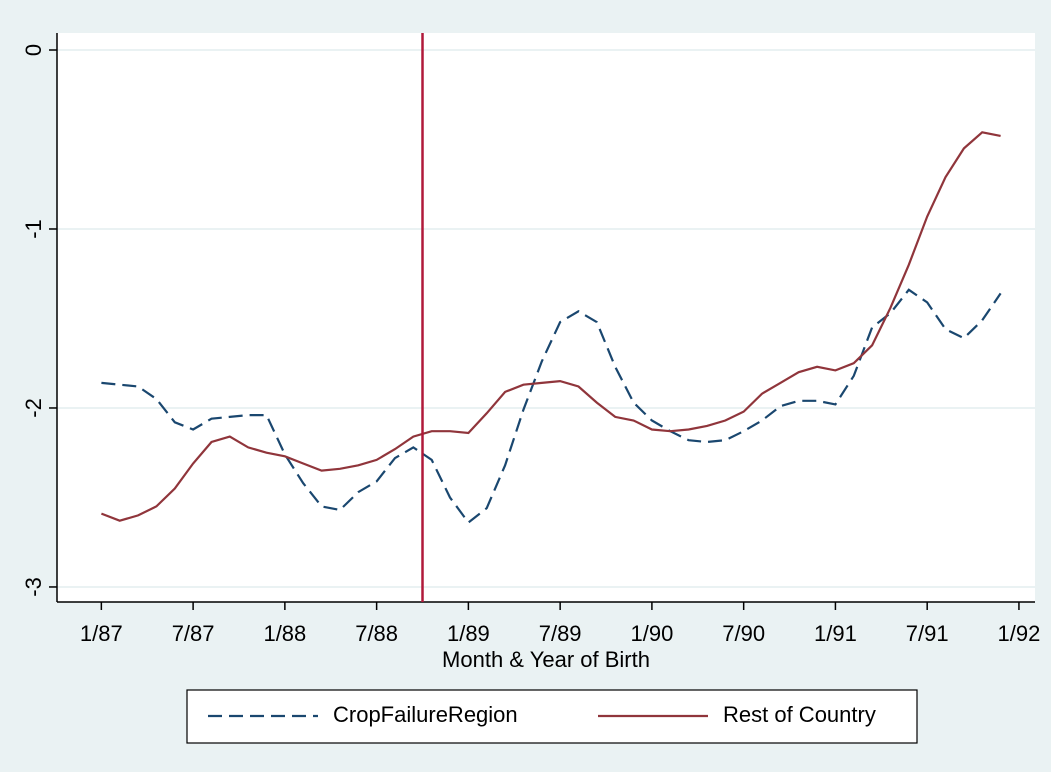  What do you see at coordinates (546, 659) in the screenshot?
I see `x-axis-title: Month & Year of Birth` at bounding box center [546, 659].